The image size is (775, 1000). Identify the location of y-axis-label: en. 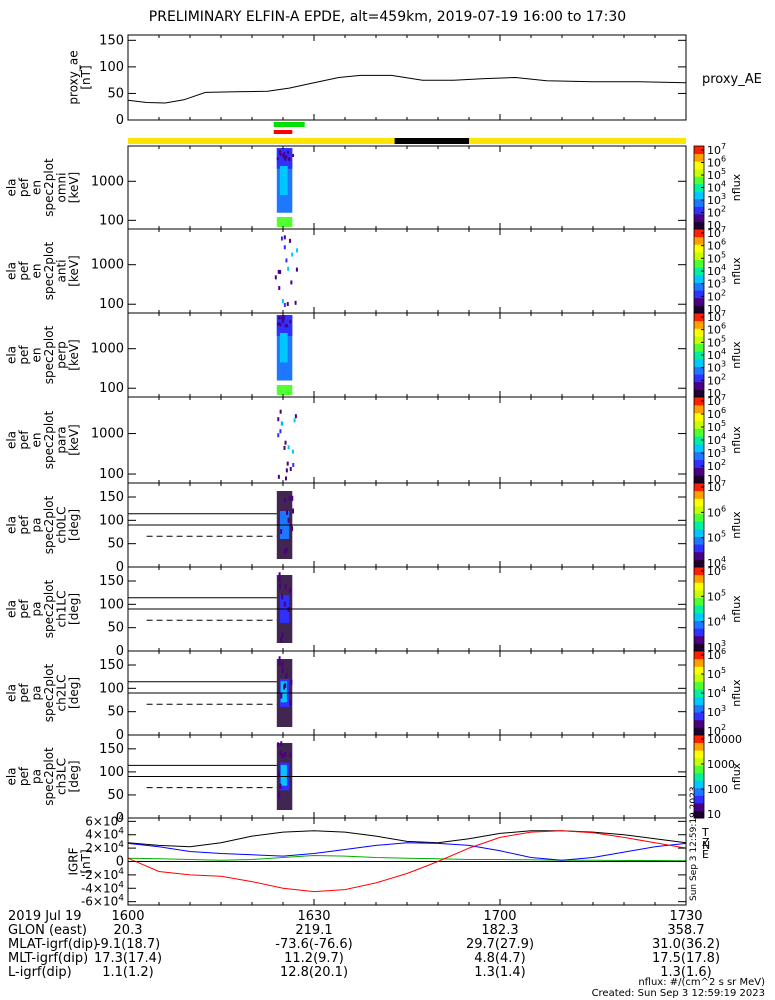
(37, 355).